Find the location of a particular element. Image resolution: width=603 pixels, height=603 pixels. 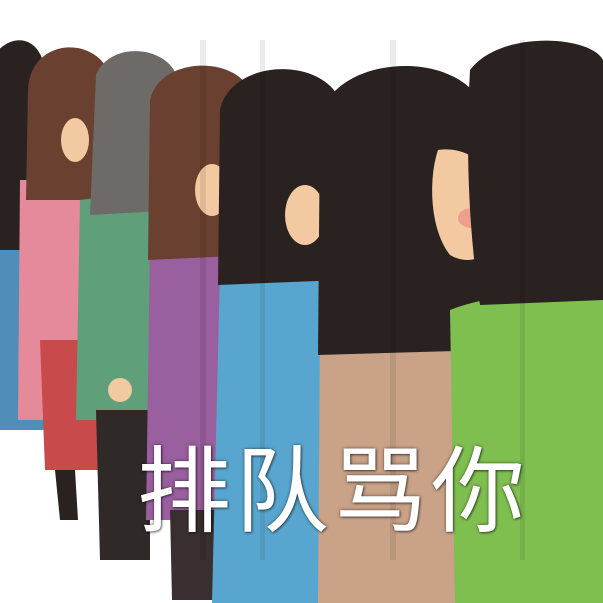

person-7-shirt is located at coordinates (526, 448).